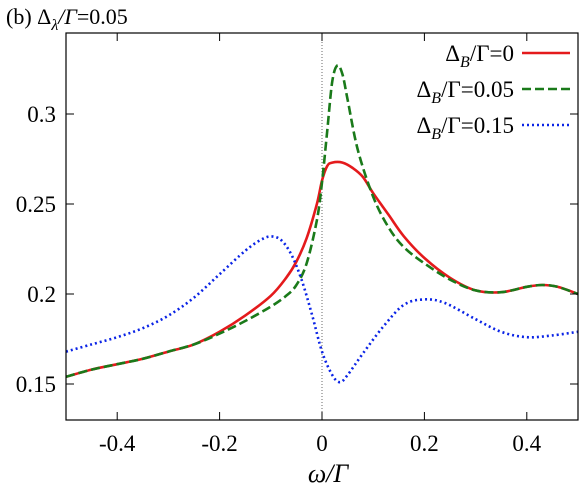  I want to click on x-tick-label: 0.2, so click(424, 443).